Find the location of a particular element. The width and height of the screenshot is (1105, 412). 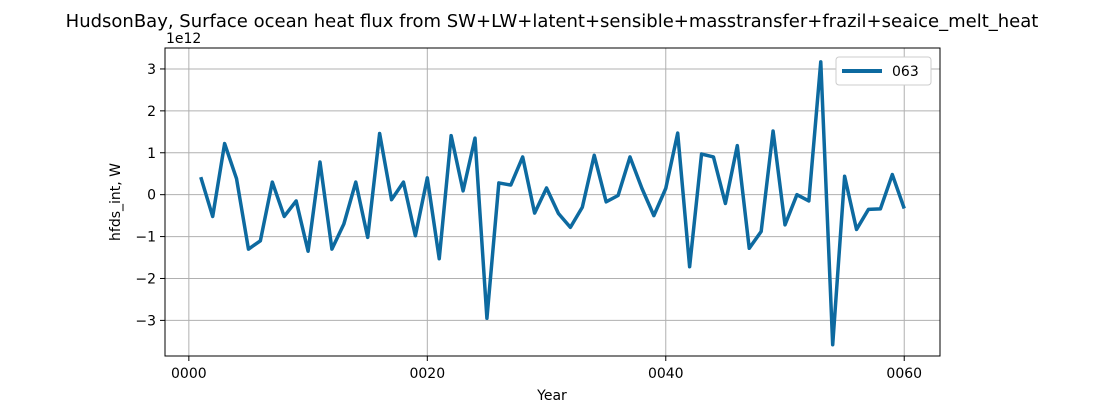

x-axis-label: Year is located at coordinates (551, 396).